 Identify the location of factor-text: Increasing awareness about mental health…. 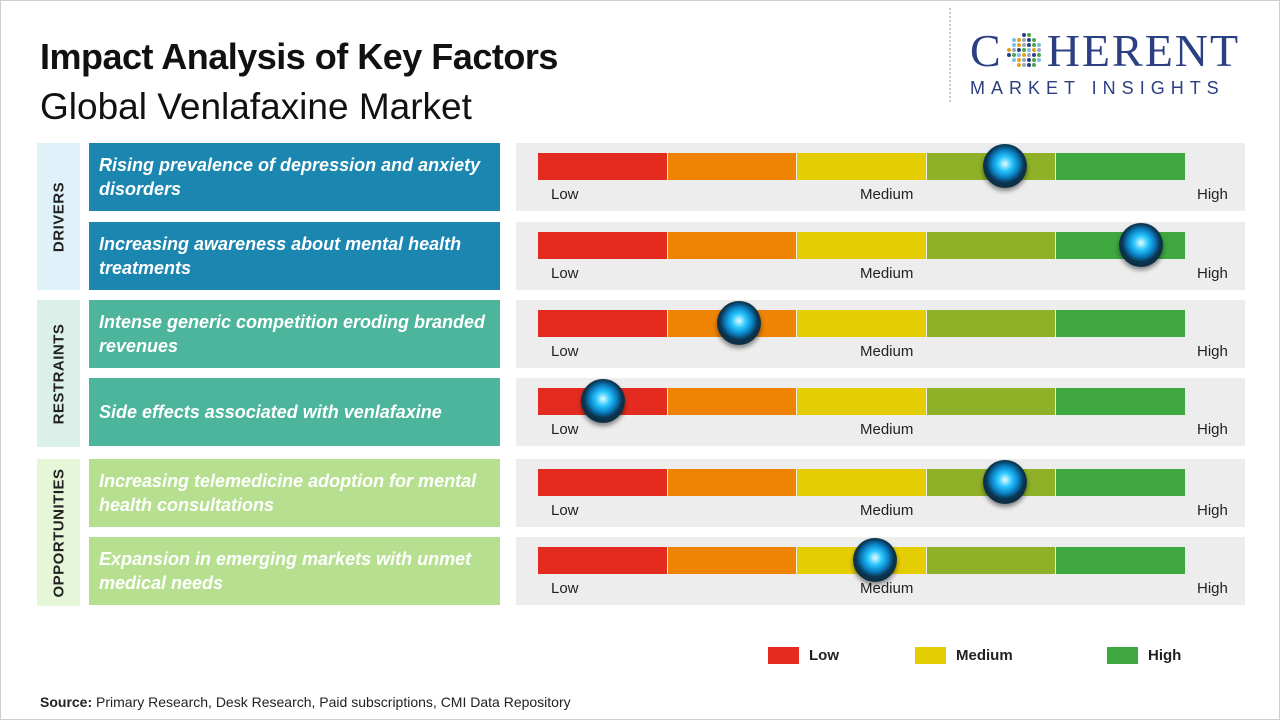
(280, 256).